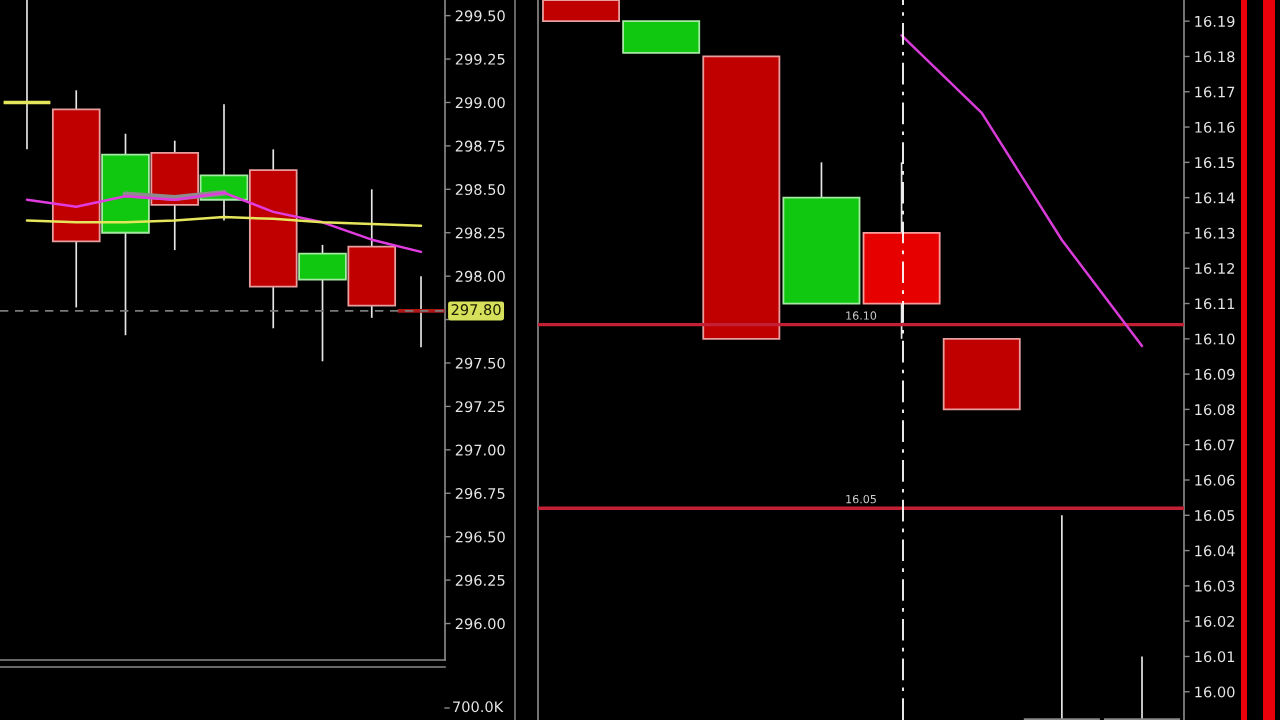 The width and height of the screenshot is (1280, 720). I want to click on y-tick-label: 296.25, so click(480, 580).